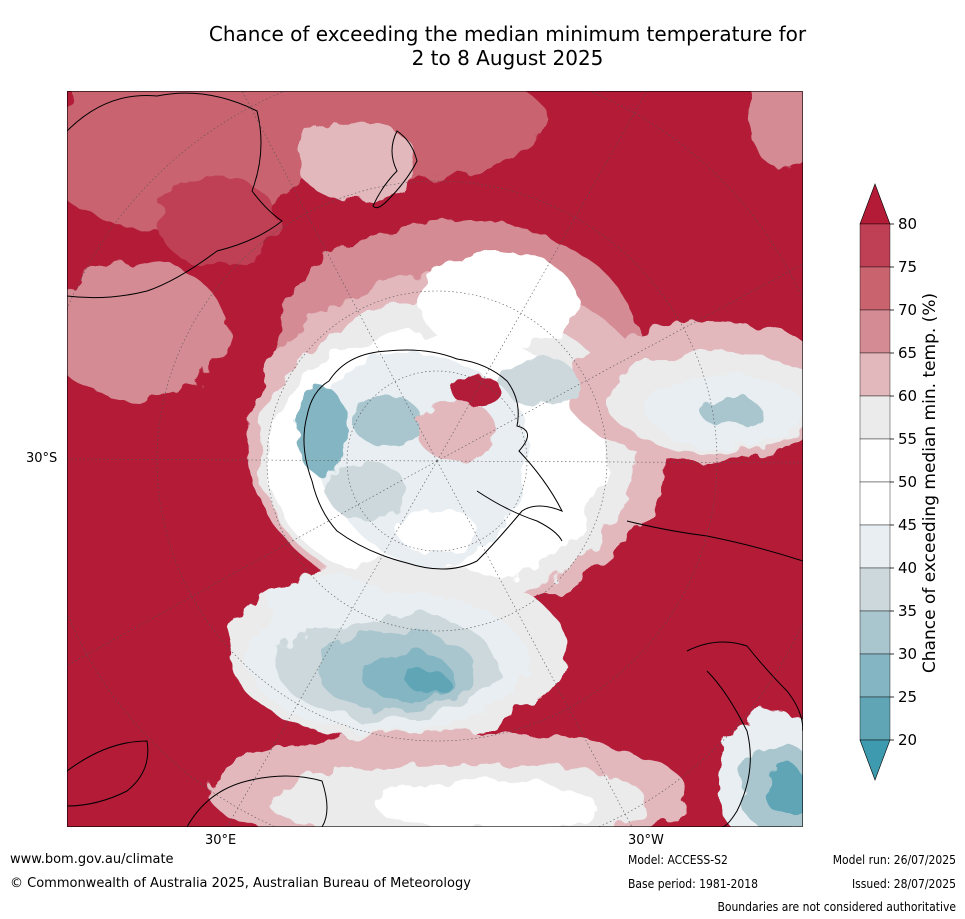 The width and height of the screenshot is (965, 919). I want to click on colorbar-tick-label: 30, so click(907, 654).